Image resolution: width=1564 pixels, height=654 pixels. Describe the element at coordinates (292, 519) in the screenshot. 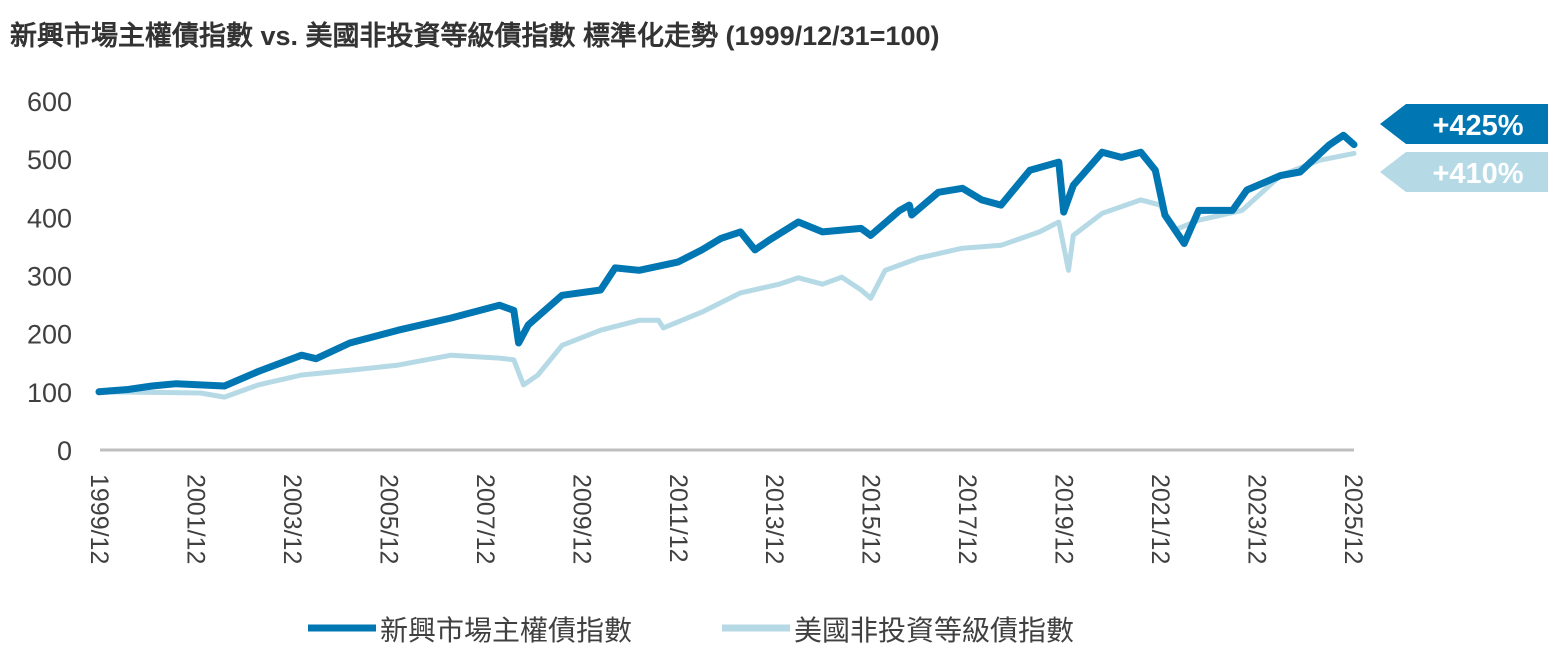

I see `x-tick-label: 2003/12` at that location.